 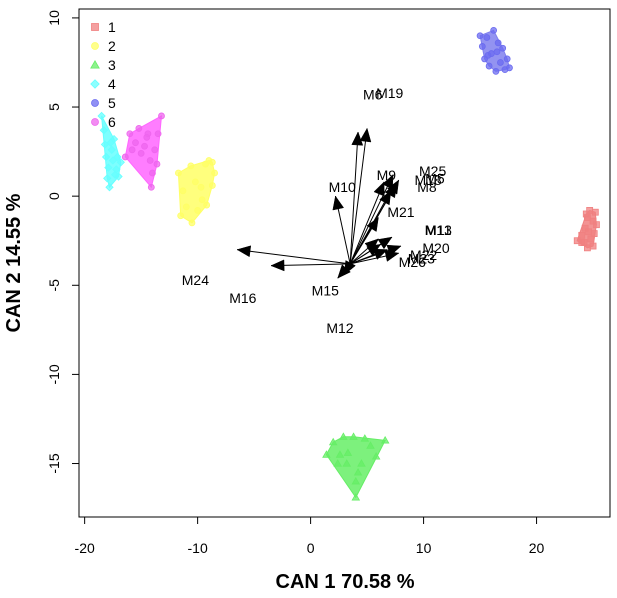 I want to click on loading-label-m12: M12, so click(x=339, y=328).